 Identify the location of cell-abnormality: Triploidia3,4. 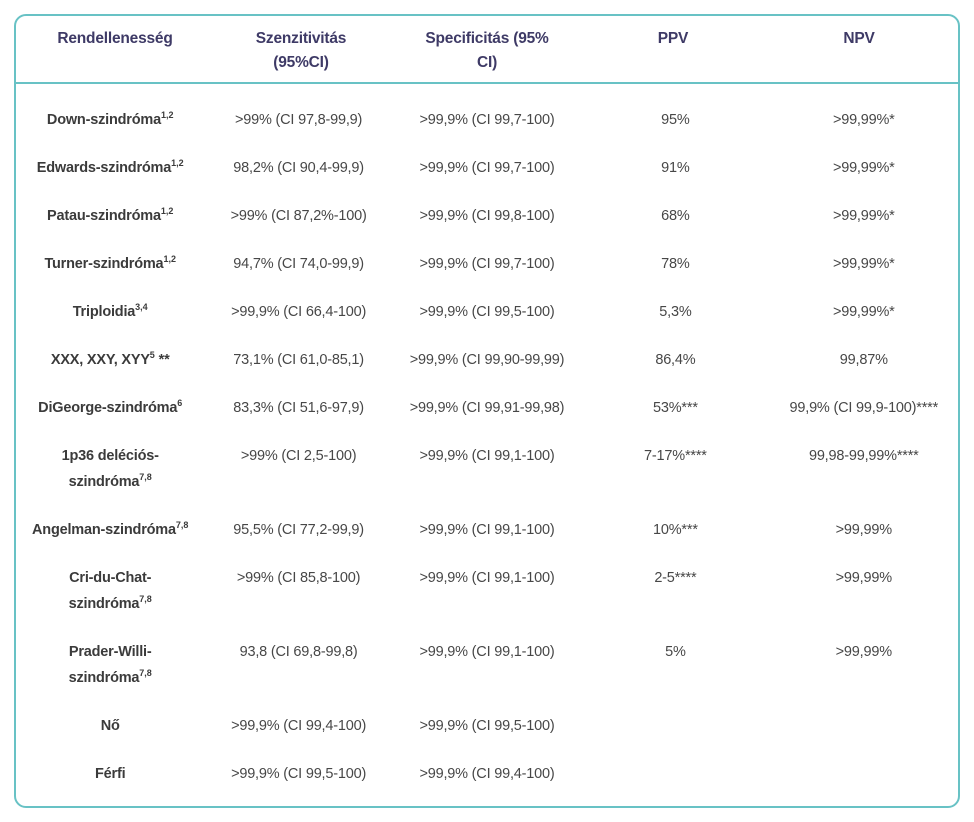
(110, 311).